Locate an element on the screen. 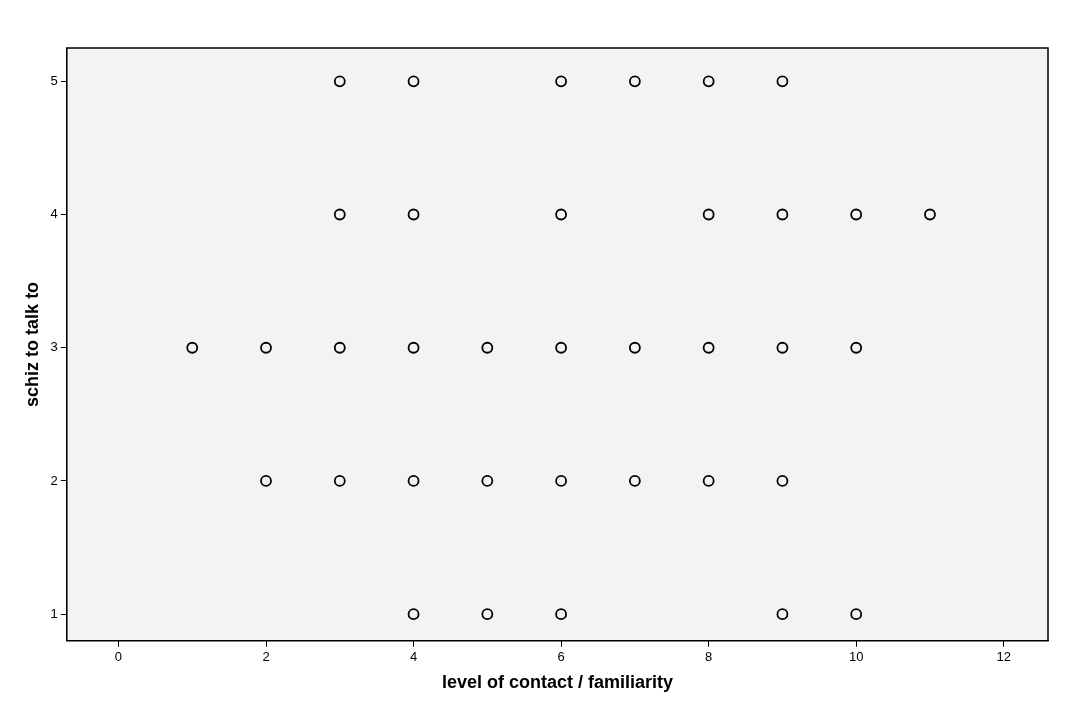 The height and width of the screenshot is (723, 1078). x-tick-label: 6 is located at coordinates (561, 657).